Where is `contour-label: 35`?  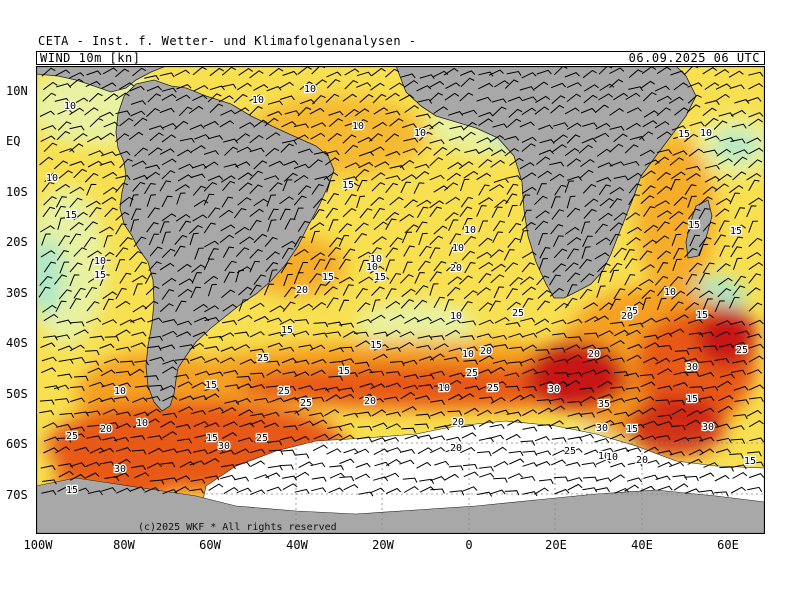
contour-label: 35 is located at coordinates (604, 404).